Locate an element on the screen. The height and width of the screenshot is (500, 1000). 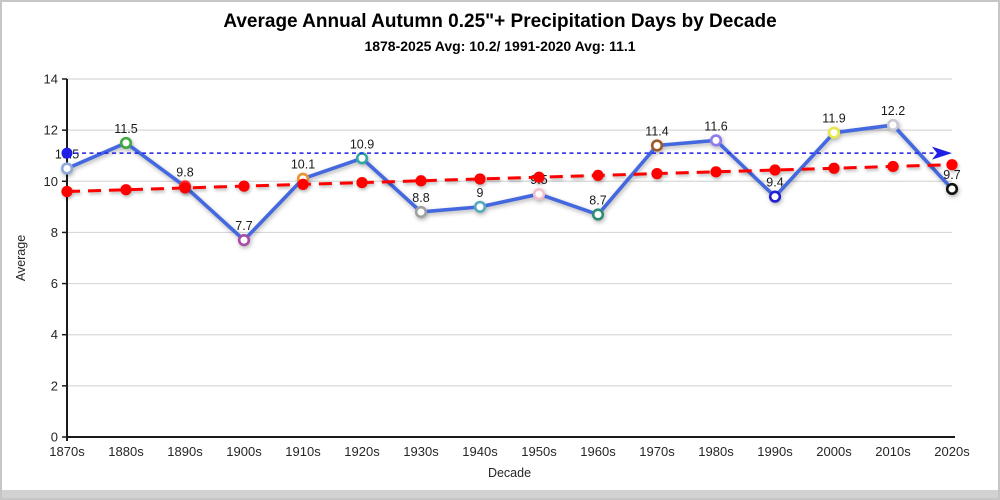
trend-line is located at coordinates (509, 178).